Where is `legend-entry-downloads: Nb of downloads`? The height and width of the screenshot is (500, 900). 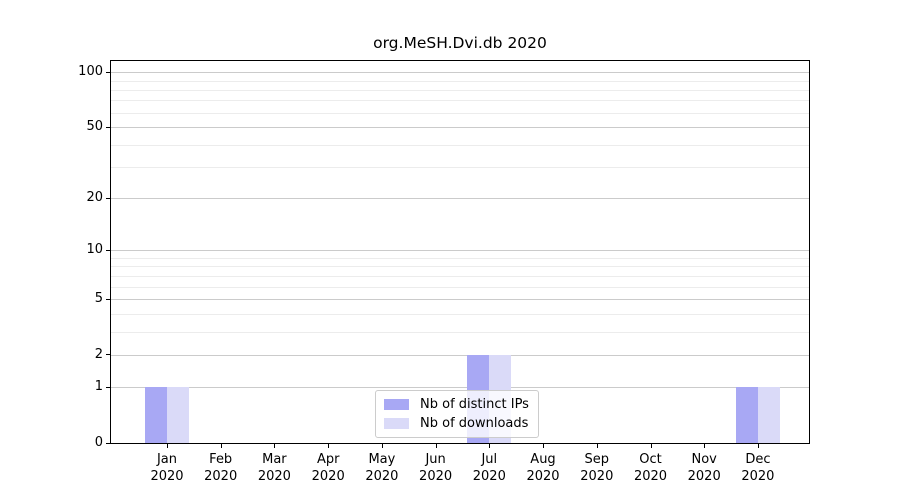
legend-entry-downloads: Nb of downloads is located at coordinates (456, 423).